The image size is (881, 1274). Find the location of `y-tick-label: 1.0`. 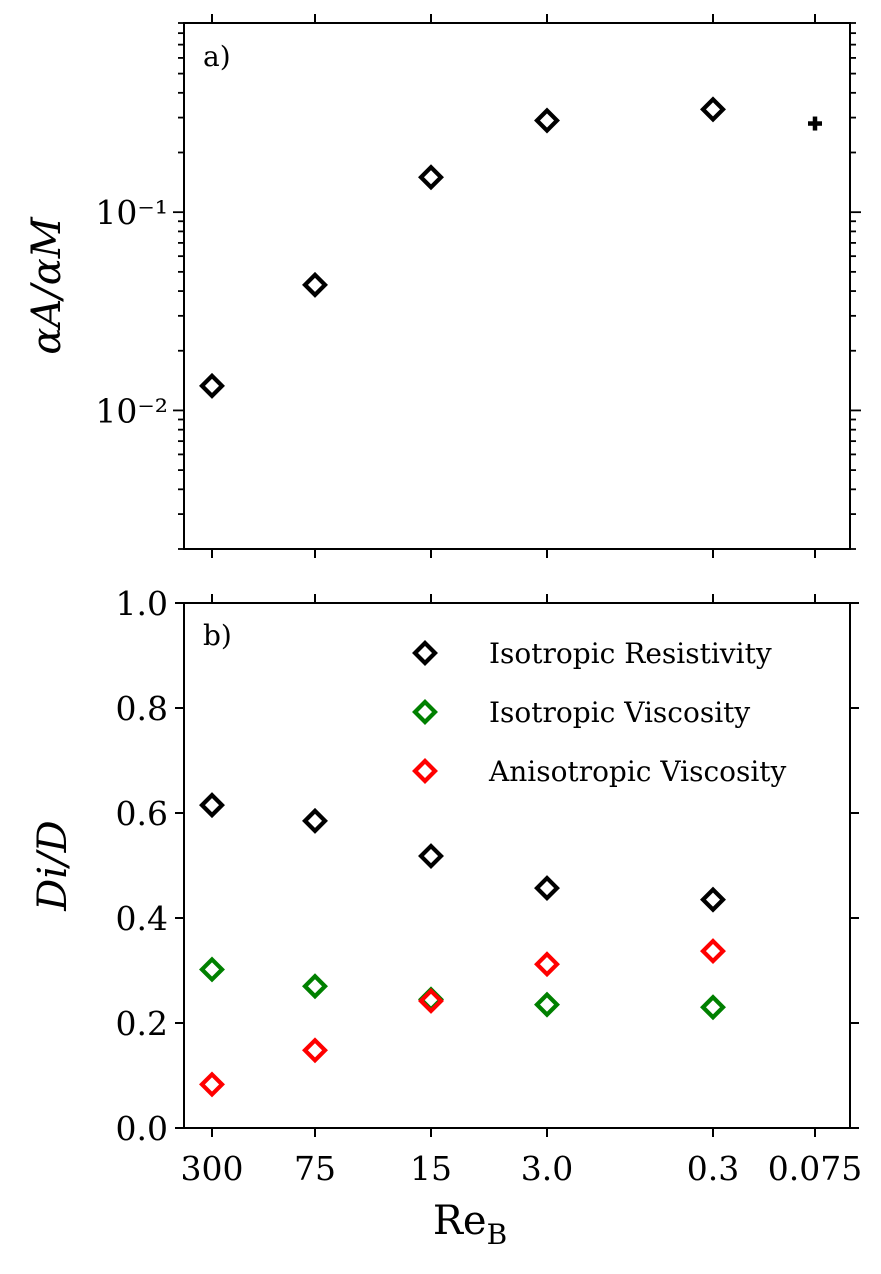

y-tick-label: 1.0 is located at coordinates (142, 603).